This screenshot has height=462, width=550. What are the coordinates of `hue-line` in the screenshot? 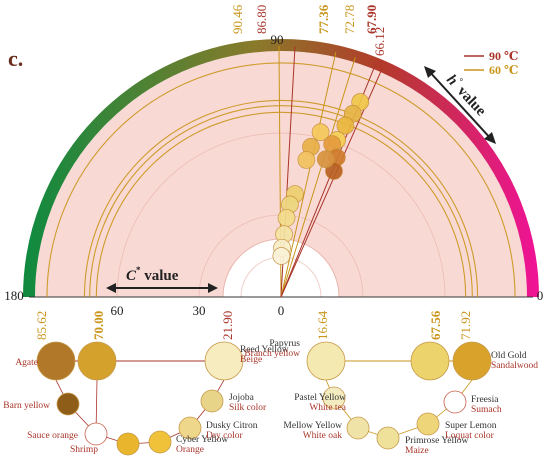 It's located at (318, 177).